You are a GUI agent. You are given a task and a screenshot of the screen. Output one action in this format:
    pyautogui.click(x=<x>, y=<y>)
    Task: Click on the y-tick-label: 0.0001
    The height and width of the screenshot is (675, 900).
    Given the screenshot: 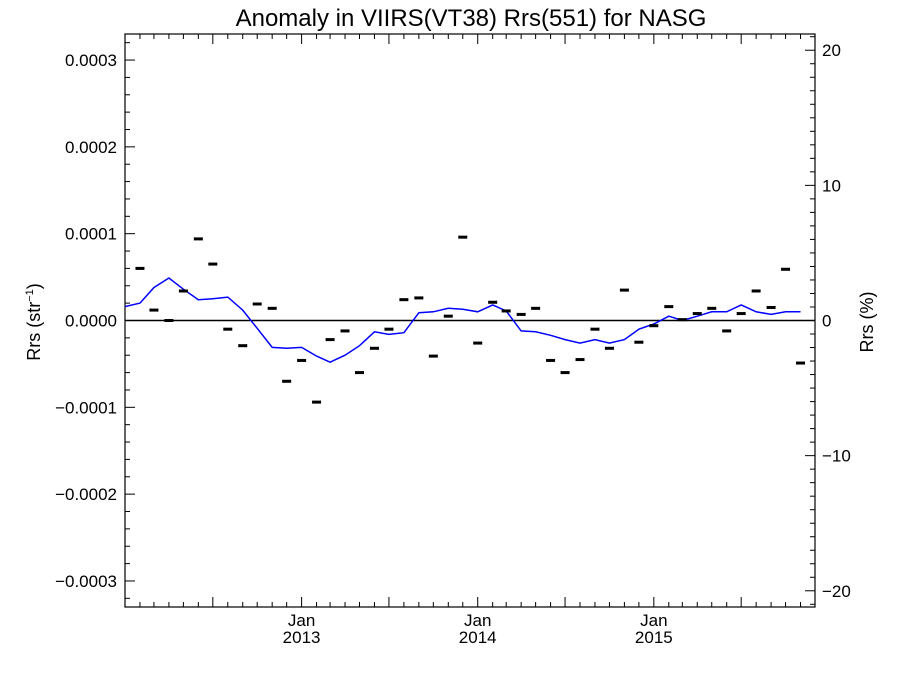 What is the action you would take?
    pyautogui.click(x=91, y=234)
    